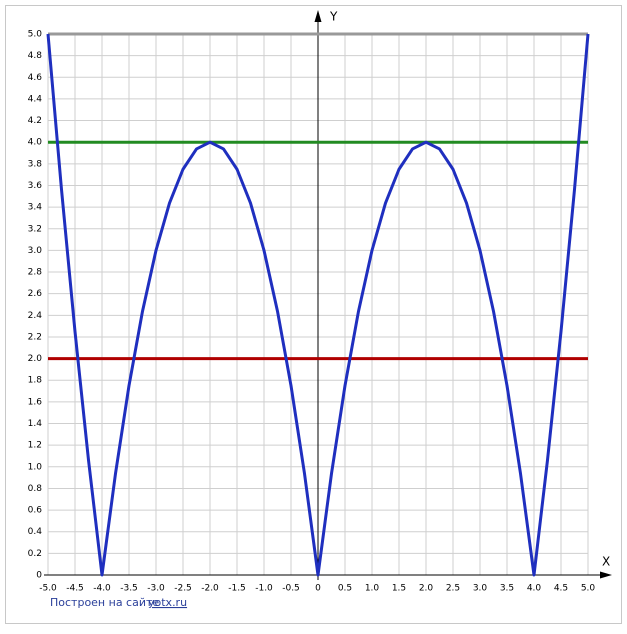 The height and width of the screenshot is (634, 627). What do you see at coordinates (183, 589) in the screenshot?
I see `x-tick-label: -2.5` at bounding box center [183, 589].